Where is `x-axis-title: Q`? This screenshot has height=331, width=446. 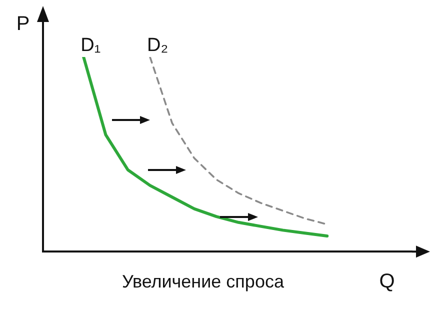
x-axis-title: Q is located at coordinates (387, 281).